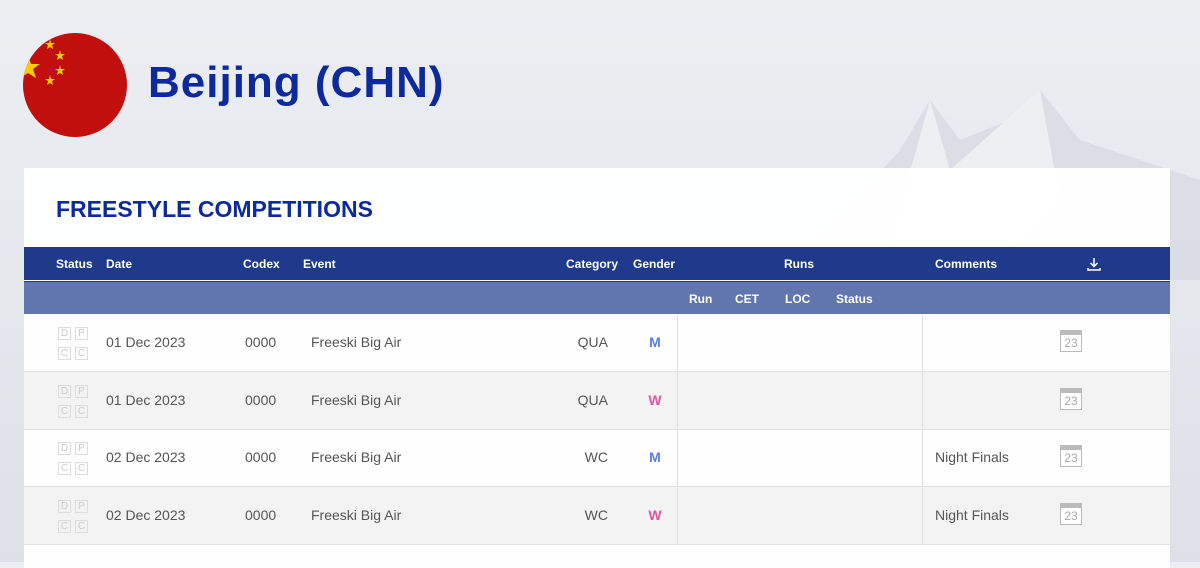 Image resolution: width=1200 pixels, height=568 pixels. Describe the element at coordinates (75, 85) in the screenshot. I see `china-flag` at that location.